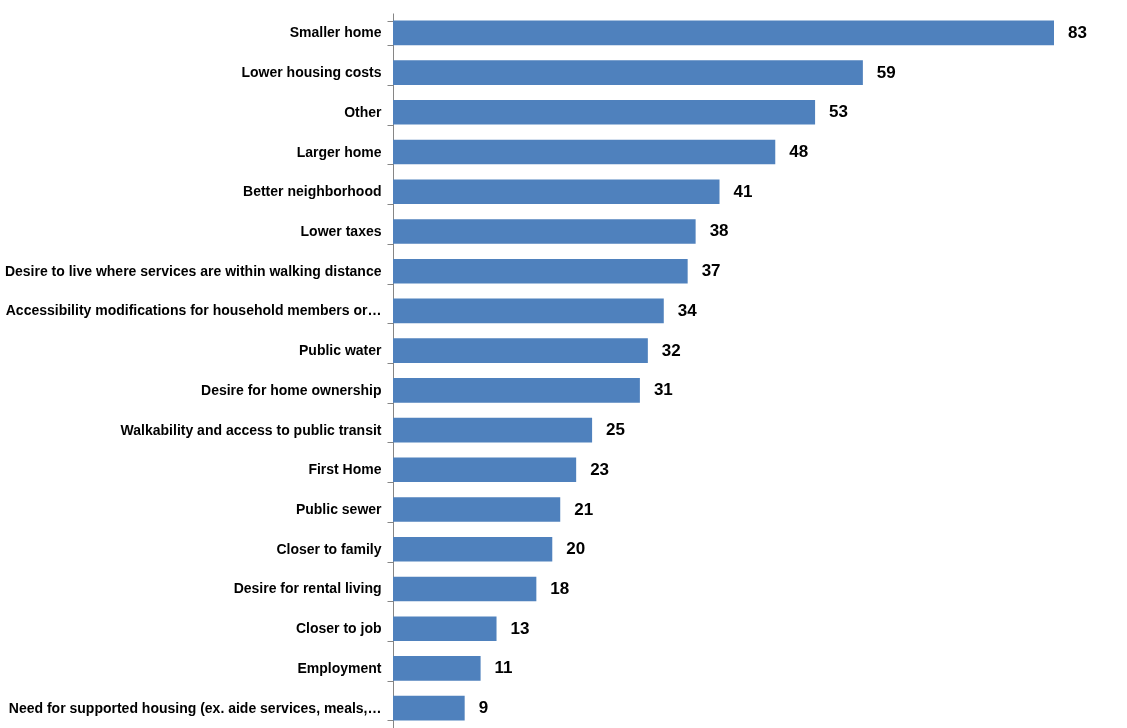 Image resolution: width=1127 pixels, height=728 pixels. What do you see at coordinates (600, 469) in the screenshot?
I see `data-label: 23` at bounding box center [600, 469].